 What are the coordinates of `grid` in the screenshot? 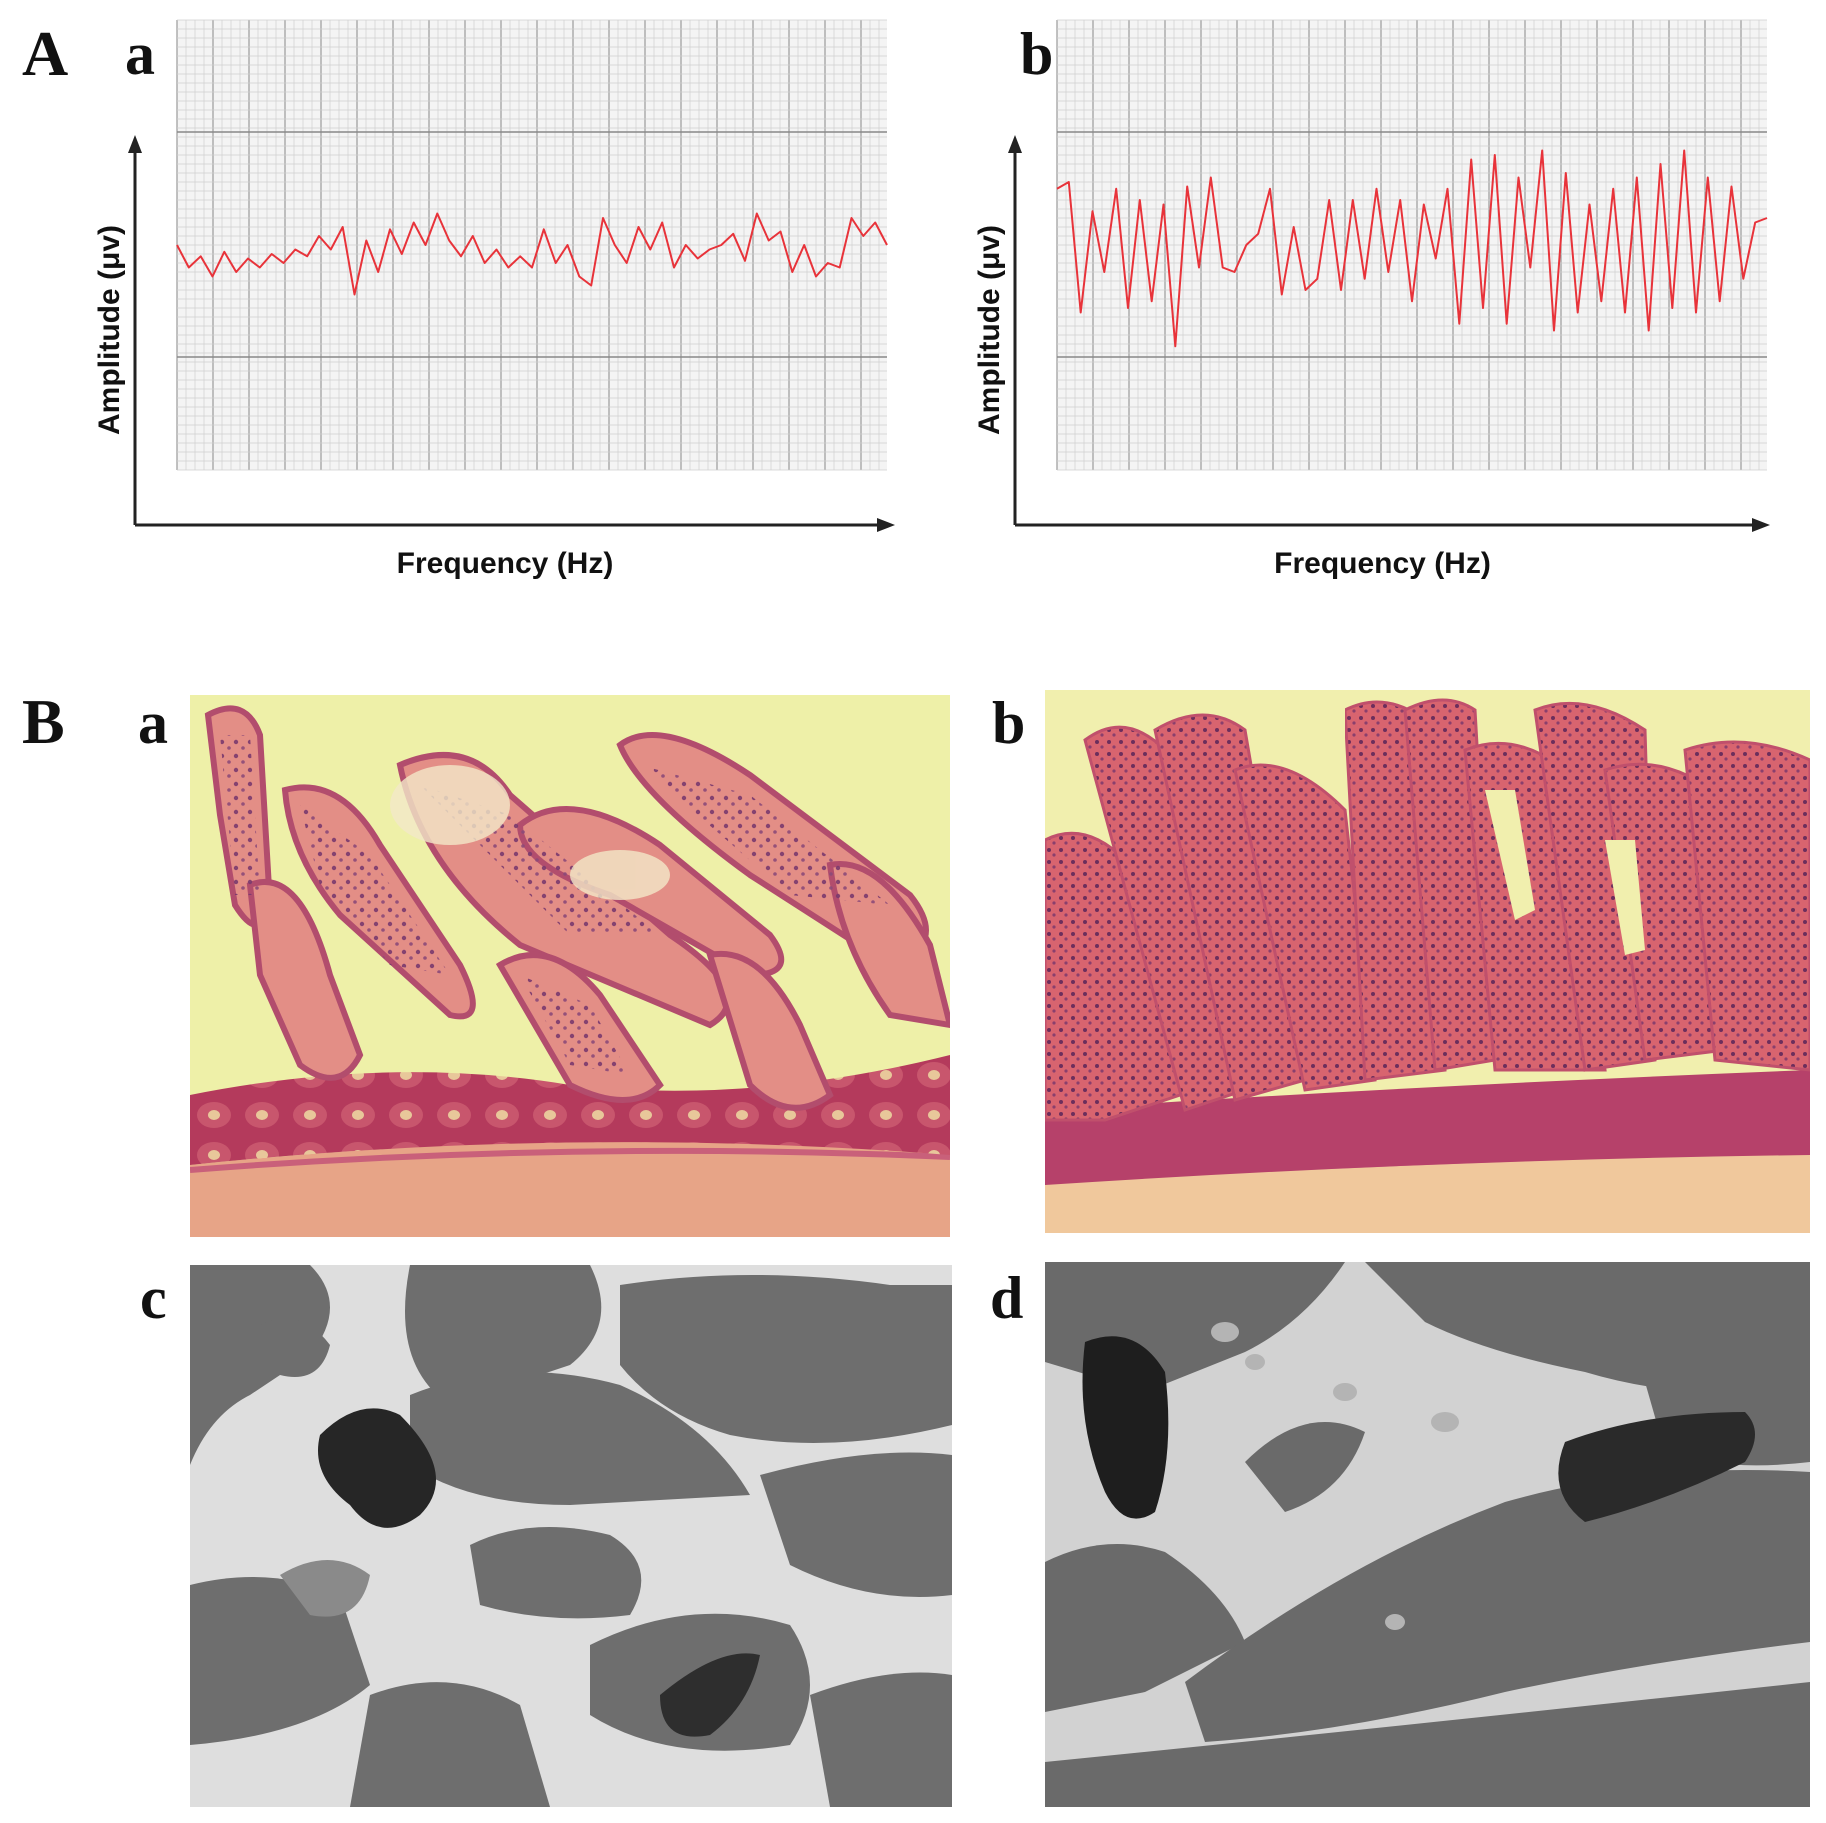 It's located at (531, 245).